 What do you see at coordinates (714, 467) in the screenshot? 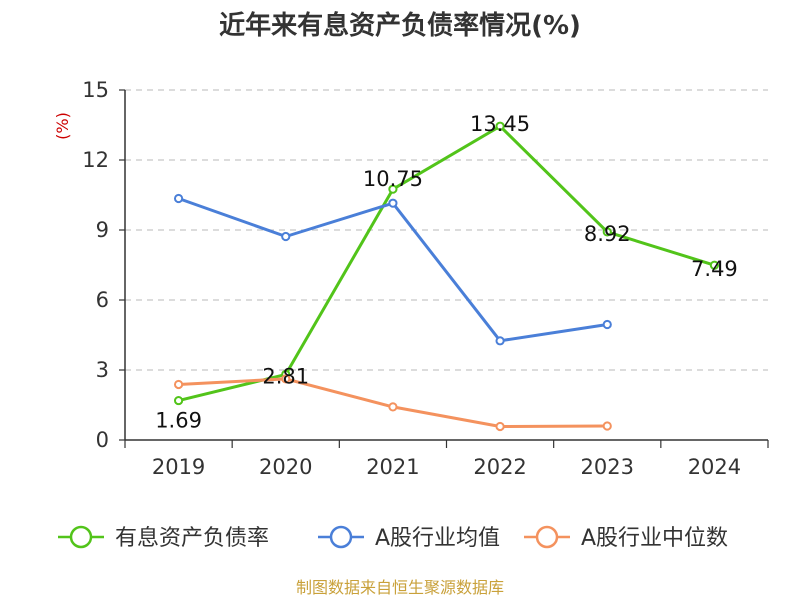
I see `x-tick-label: 2024` at bounding box center [714, 467].